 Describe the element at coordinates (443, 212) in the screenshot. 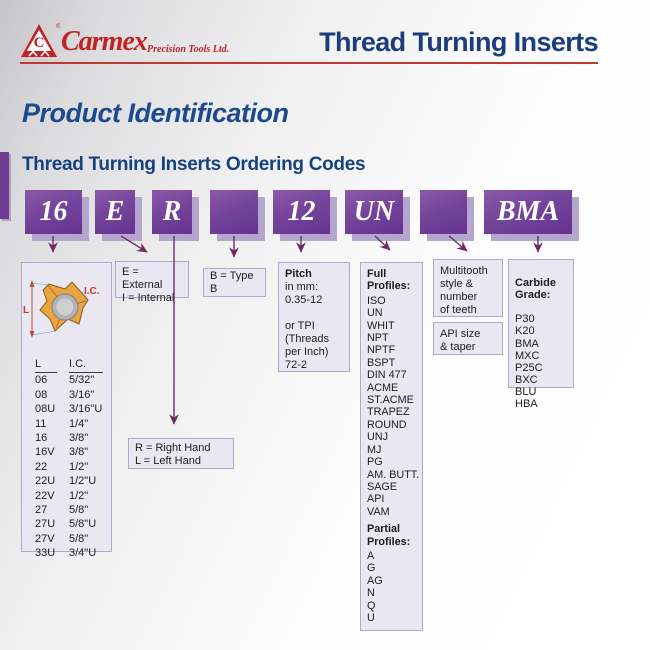

I see `code-box-multitooth` at that location.